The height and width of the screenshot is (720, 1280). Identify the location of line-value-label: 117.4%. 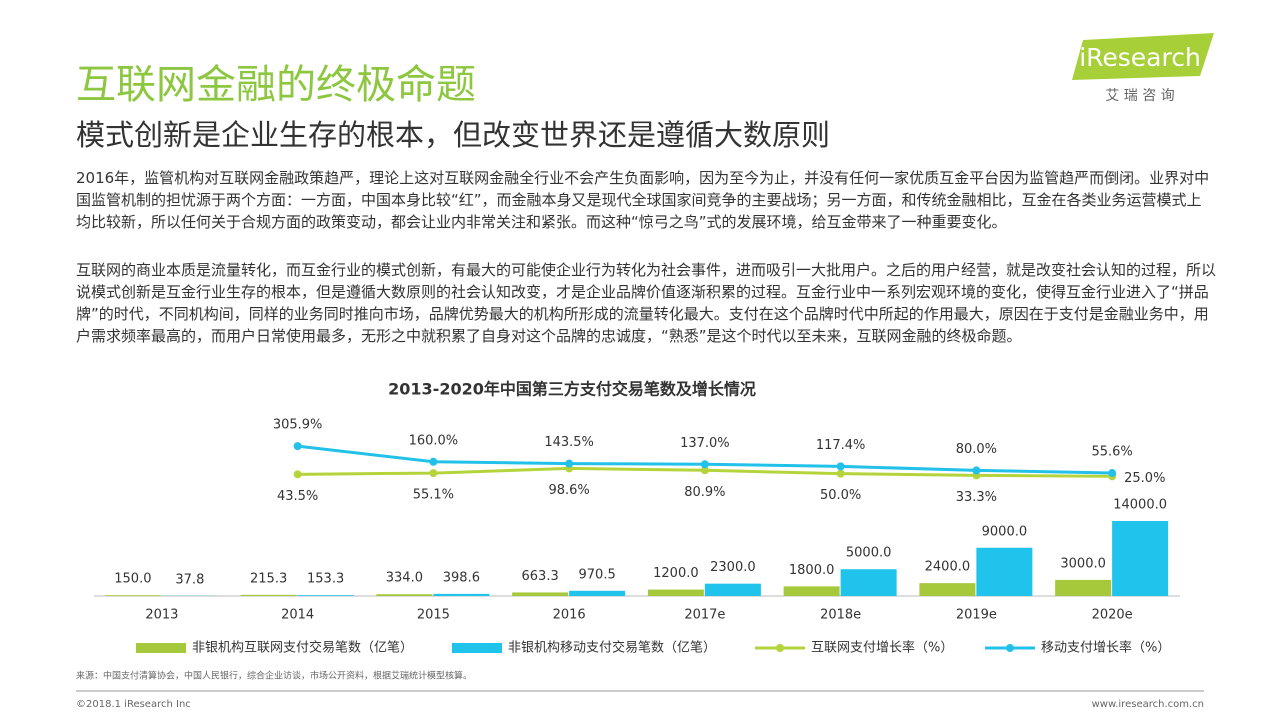
(841, 445).